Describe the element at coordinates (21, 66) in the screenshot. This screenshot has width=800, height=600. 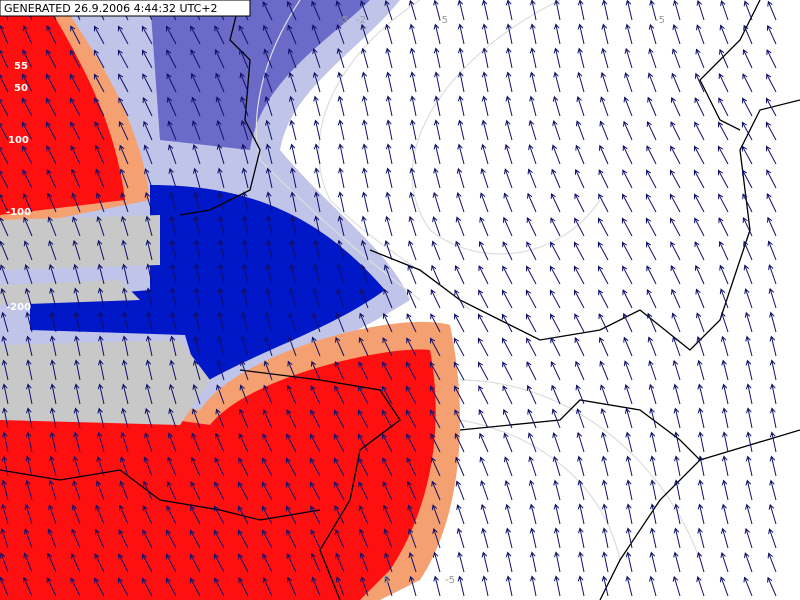
I see `contour-label: 55` at that location.